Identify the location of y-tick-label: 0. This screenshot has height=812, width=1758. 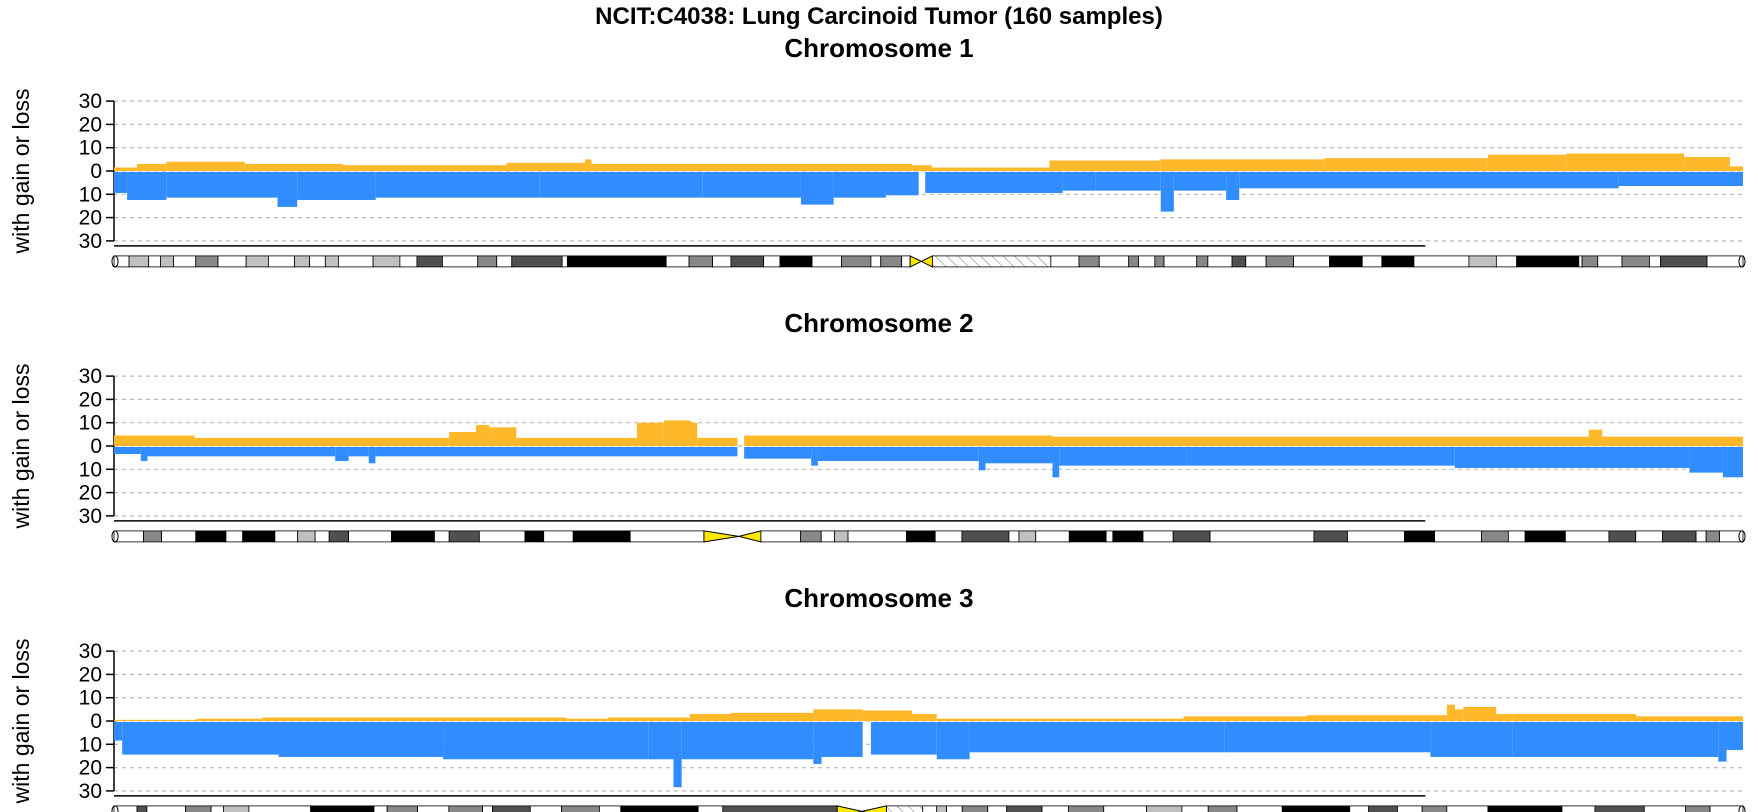
(96, 721).